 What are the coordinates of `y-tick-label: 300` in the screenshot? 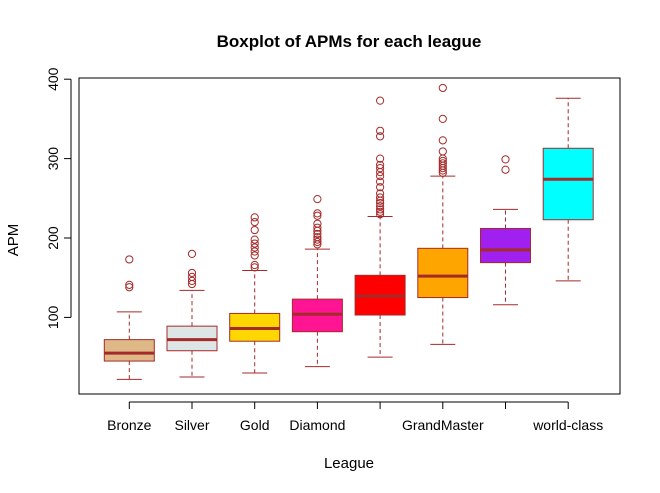 It's located at (53, 159).